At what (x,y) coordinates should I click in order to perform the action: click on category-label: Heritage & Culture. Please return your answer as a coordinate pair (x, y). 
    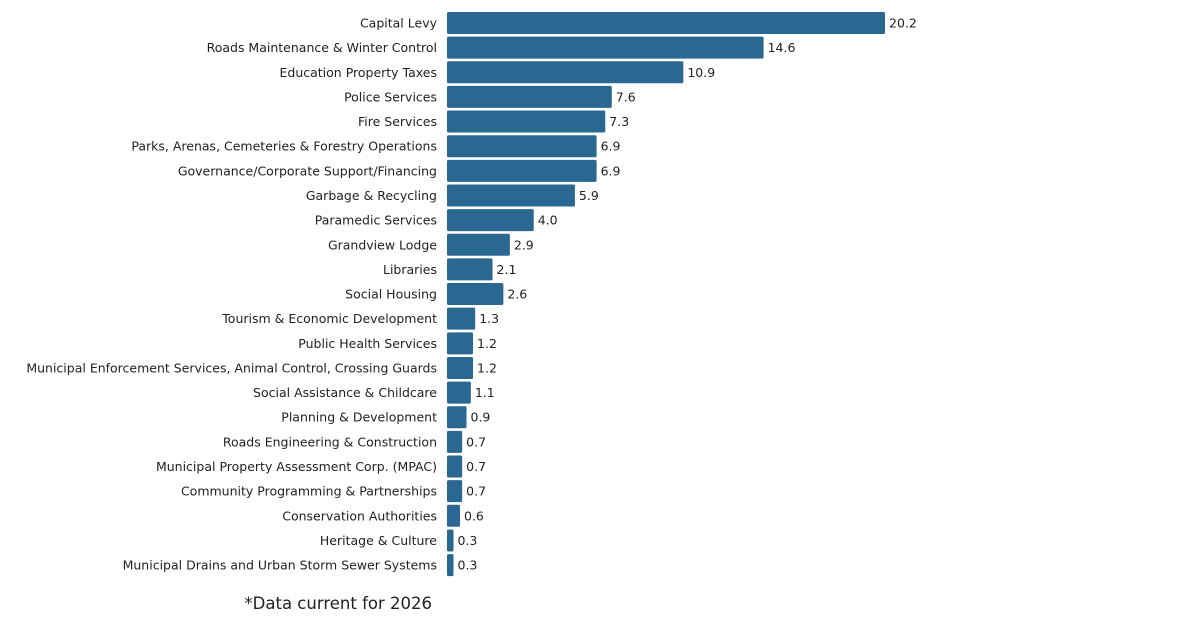
    Looking at the image, I should click on (378, 540).